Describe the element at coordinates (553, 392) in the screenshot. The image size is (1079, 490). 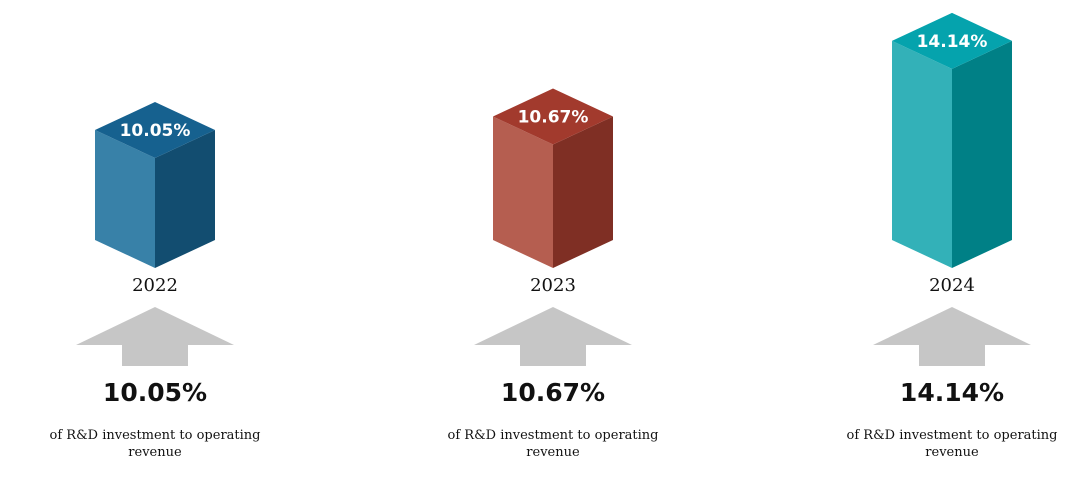
I see `percent-value: 10.67%` at that location.